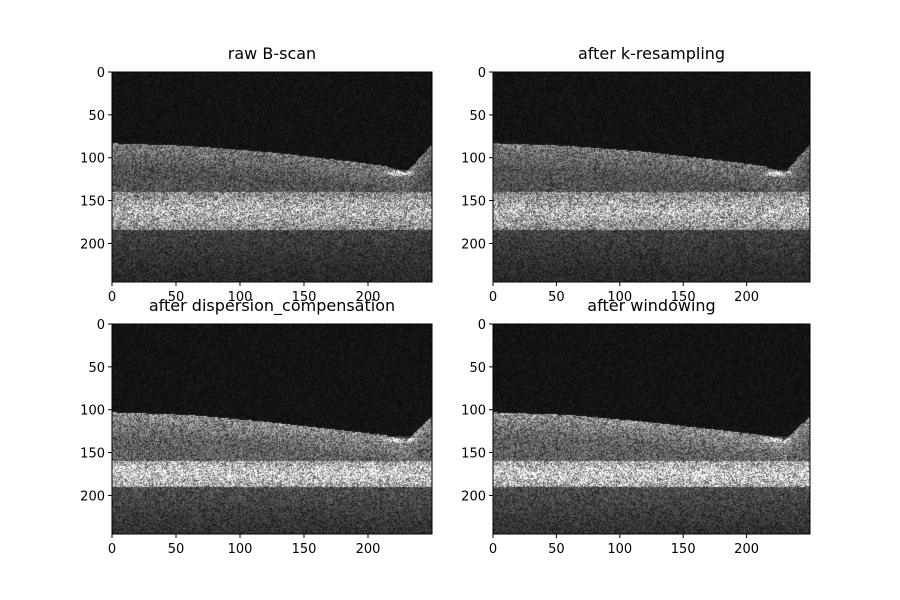 The height and width of the screenshot is (600, 900). What do you see at coordinates (272, 53) in the screenshot?
I see `panel-title: raw B-scan` at bounding box center [272, 53].